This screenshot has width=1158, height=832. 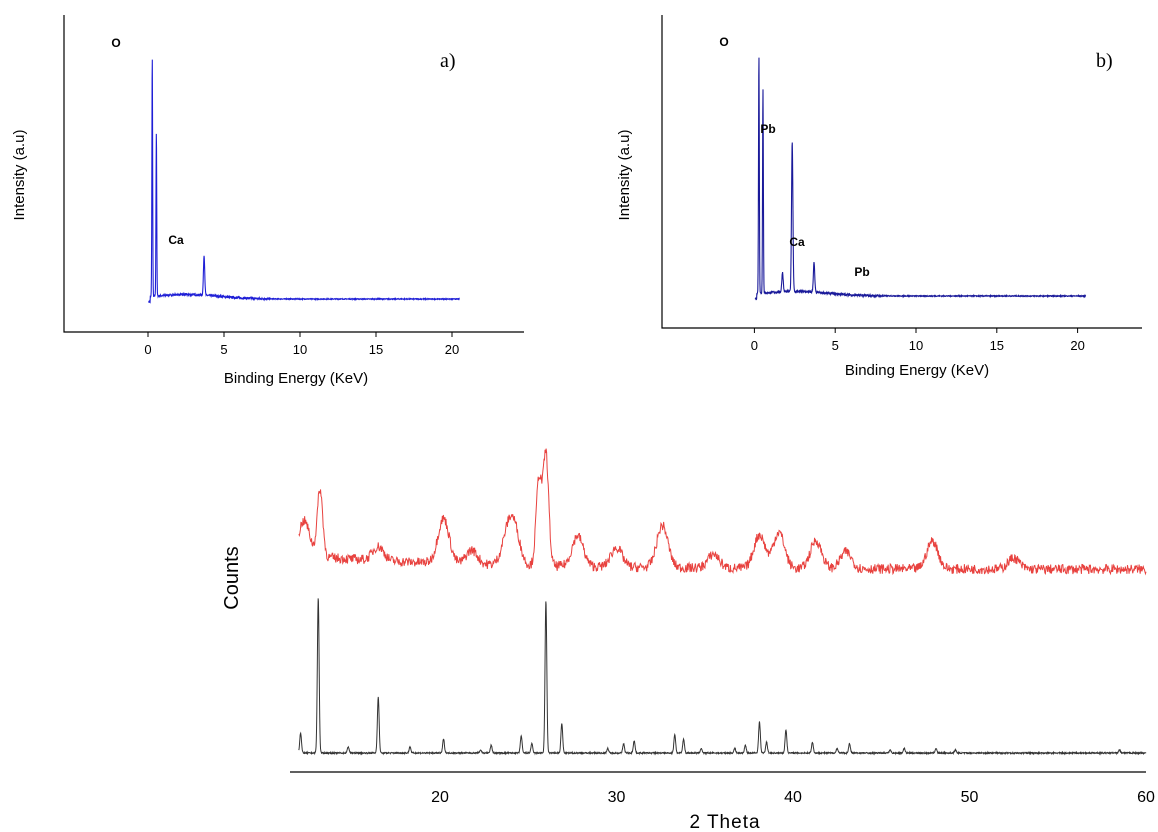 I want to click on xrd-tick-label-50: 50, so click(x=970, y=797).